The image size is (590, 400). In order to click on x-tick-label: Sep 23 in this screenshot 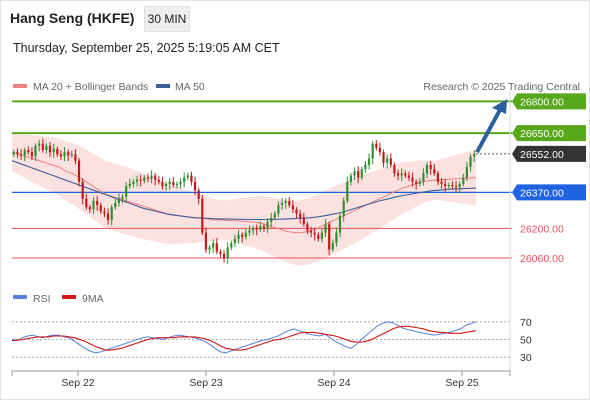, I will do `click(205, 383)`.